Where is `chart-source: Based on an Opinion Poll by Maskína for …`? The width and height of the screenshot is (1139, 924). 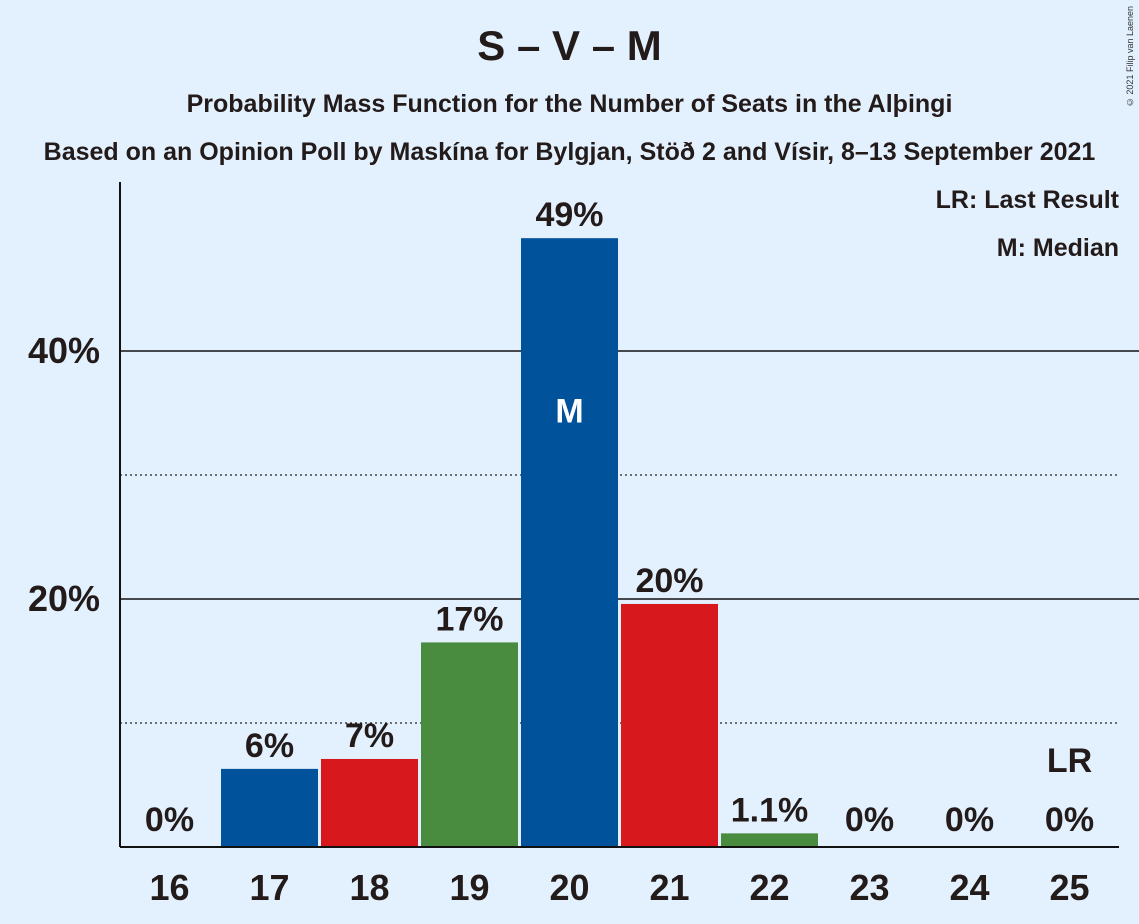 chart-source: Based on an Opinion Poll by Maskína for … is located at coordinates (569, 152).